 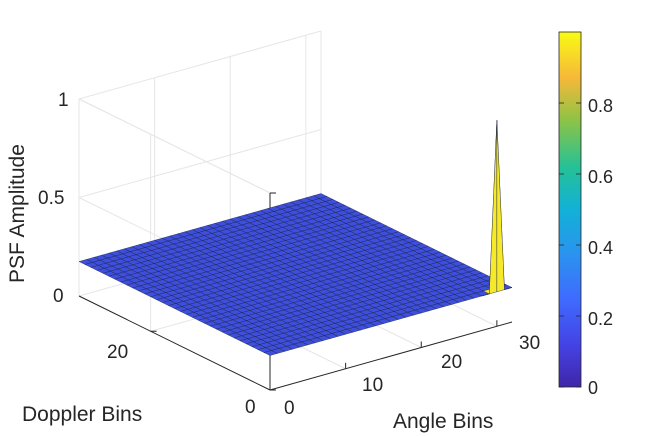 I want to click on z-axis-ticks: 0 0.5 1, so click(x=53, y=198).